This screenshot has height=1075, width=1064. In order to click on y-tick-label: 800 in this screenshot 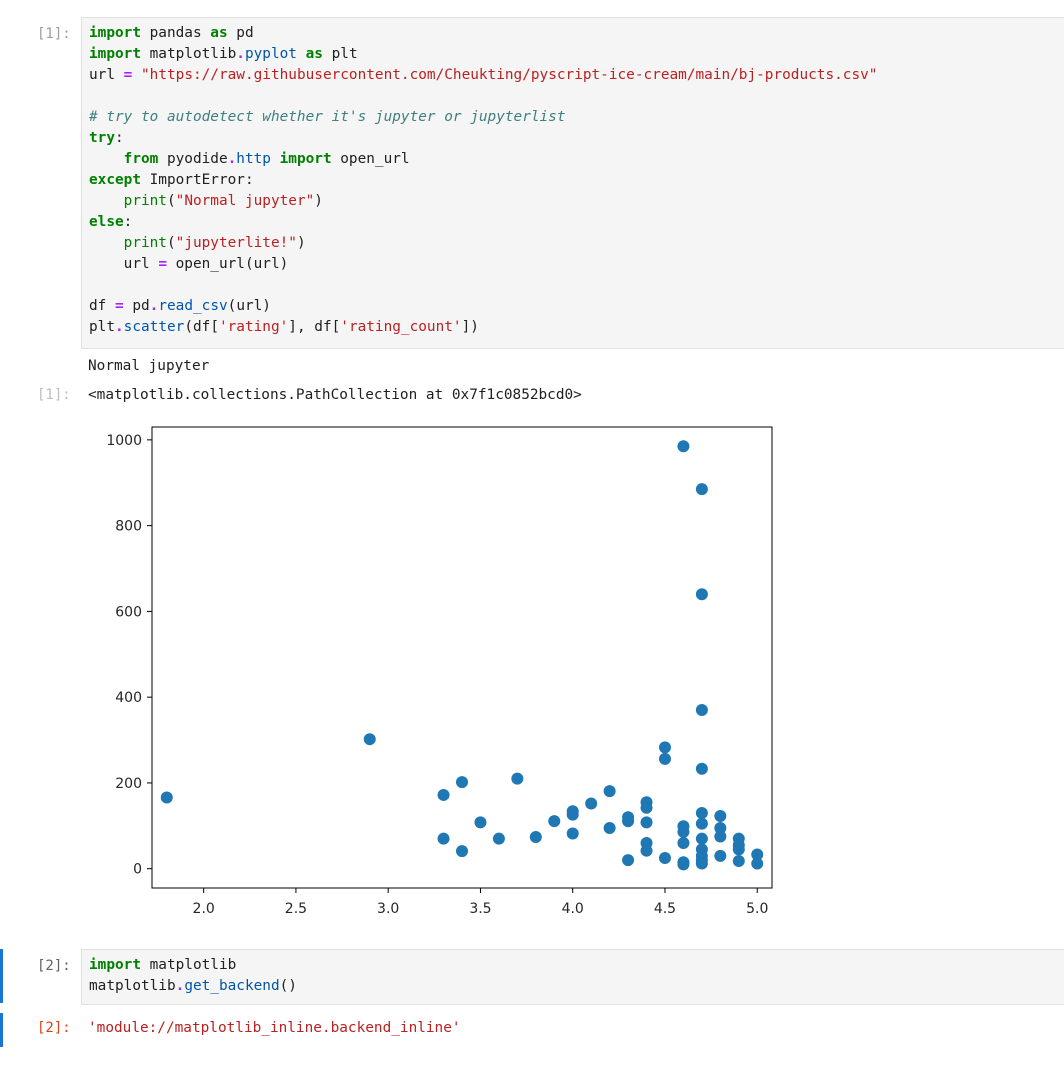, I will do `click(128, 527)`.